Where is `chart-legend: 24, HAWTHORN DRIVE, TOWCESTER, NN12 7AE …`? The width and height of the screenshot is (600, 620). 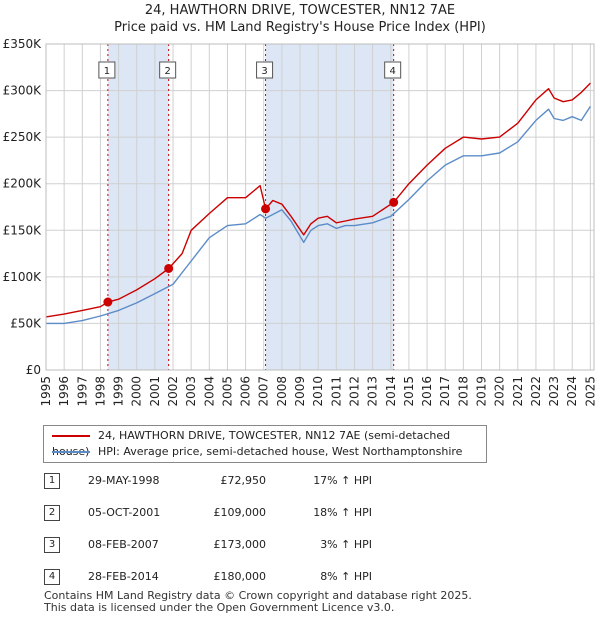
chart-legend: 24, HAWTHORN DRIVE, TOWCESTER, NN12 7AE … is located at coordinates (265, 444).